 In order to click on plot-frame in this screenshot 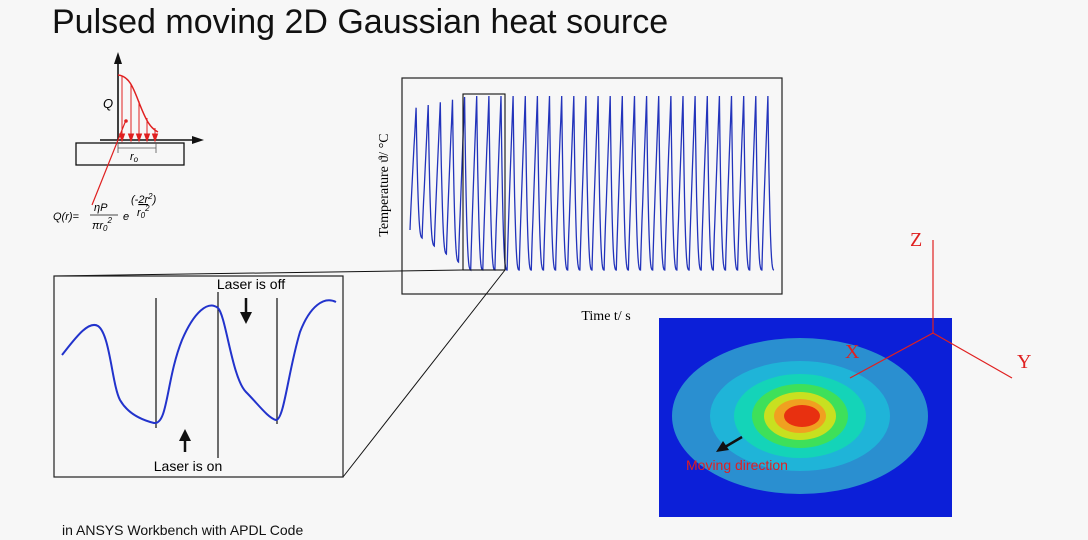, I will do `click(592, 186)`.